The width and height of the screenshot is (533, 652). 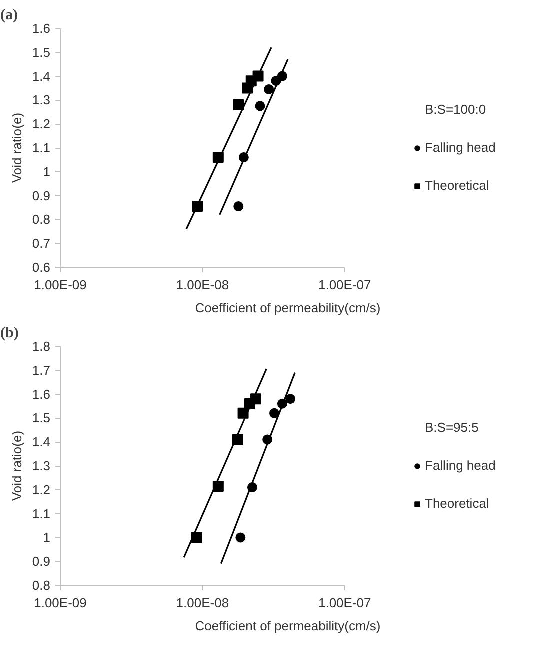 What do you see at coordinates (452, 428) in the screenshot?
I see `text: B:S=95:5` at bounding box center [452, 428].